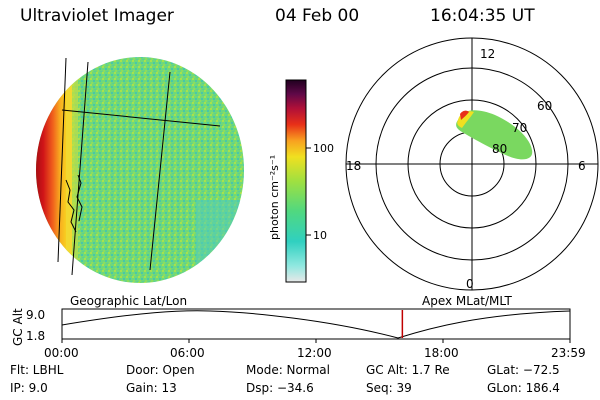 Image resolution: width=600 pixels, height=400 pixels. What do you see at coordinates (129, 301) in the screenshot?
I see `geo-panel-label: Geographic Lat/Lon` at bounding box center [129, 301].